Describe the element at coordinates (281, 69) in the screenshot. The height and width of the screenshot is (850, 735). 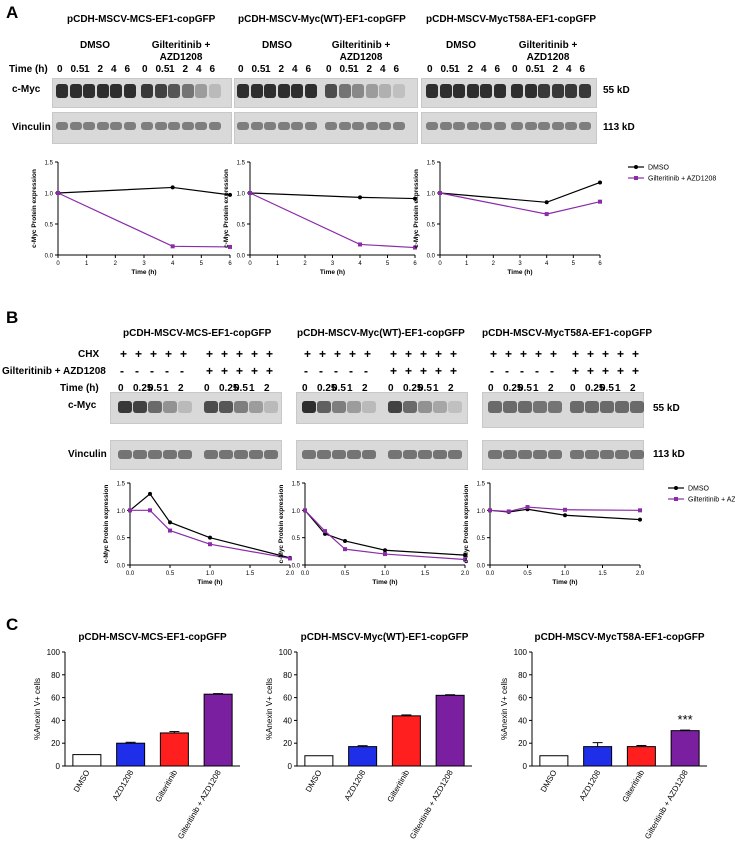
I see `a-lane-label-1-0-3: 2` at that location.